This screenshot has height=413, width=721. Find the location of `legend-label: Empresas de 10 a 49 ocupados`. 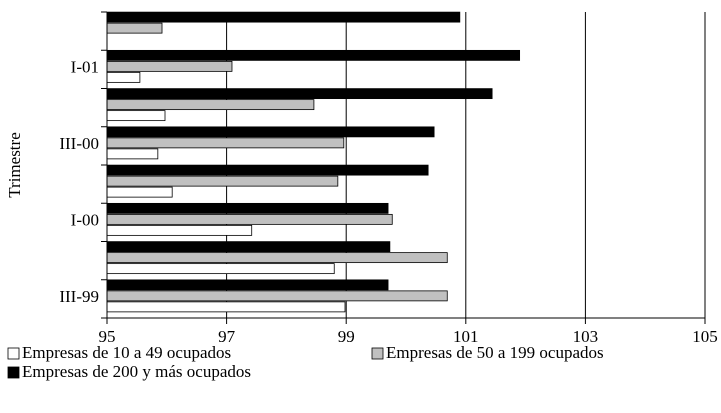

legend-label: Empresas de 10 a 49 ocupados is located at coordinates (126, 352).